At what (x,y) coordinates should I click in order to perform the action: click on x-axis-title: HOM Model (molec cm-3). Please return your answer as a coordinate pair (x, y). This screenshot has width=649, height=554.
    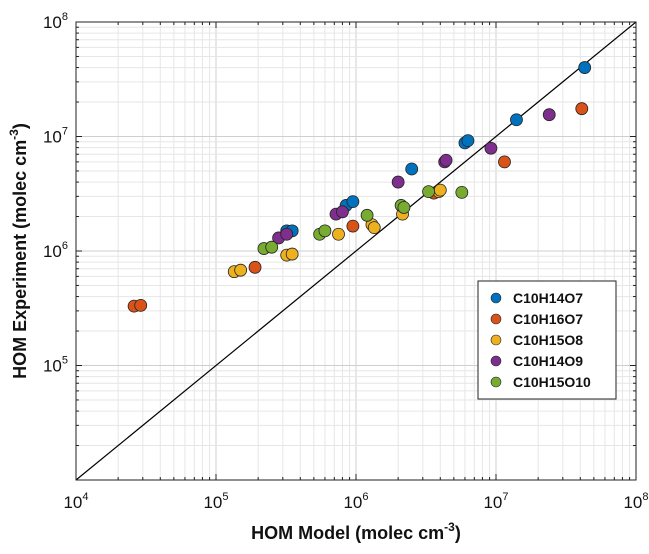
    Looking at the image, I should click on (356, 531).